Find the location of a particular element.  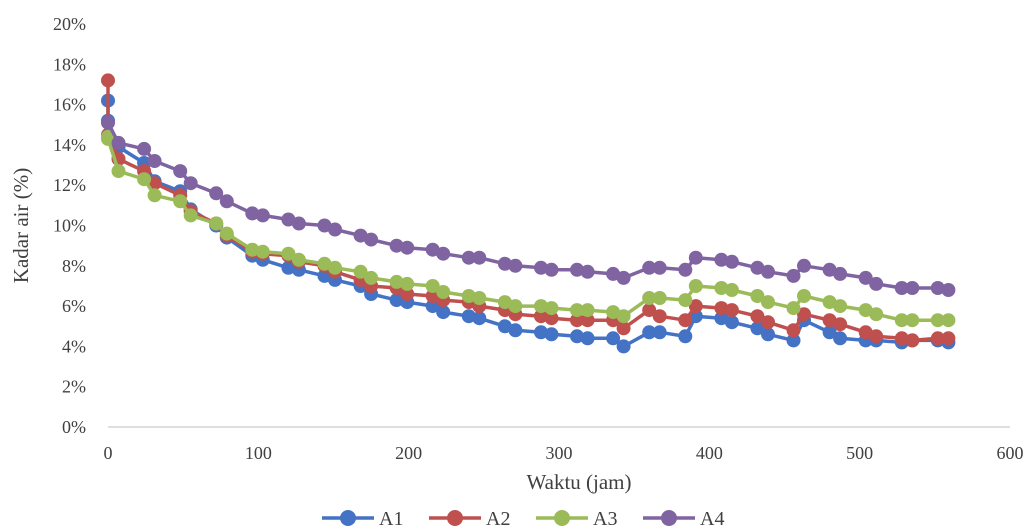

legend-item-a2: A2 is located at coordinates (469, 518).